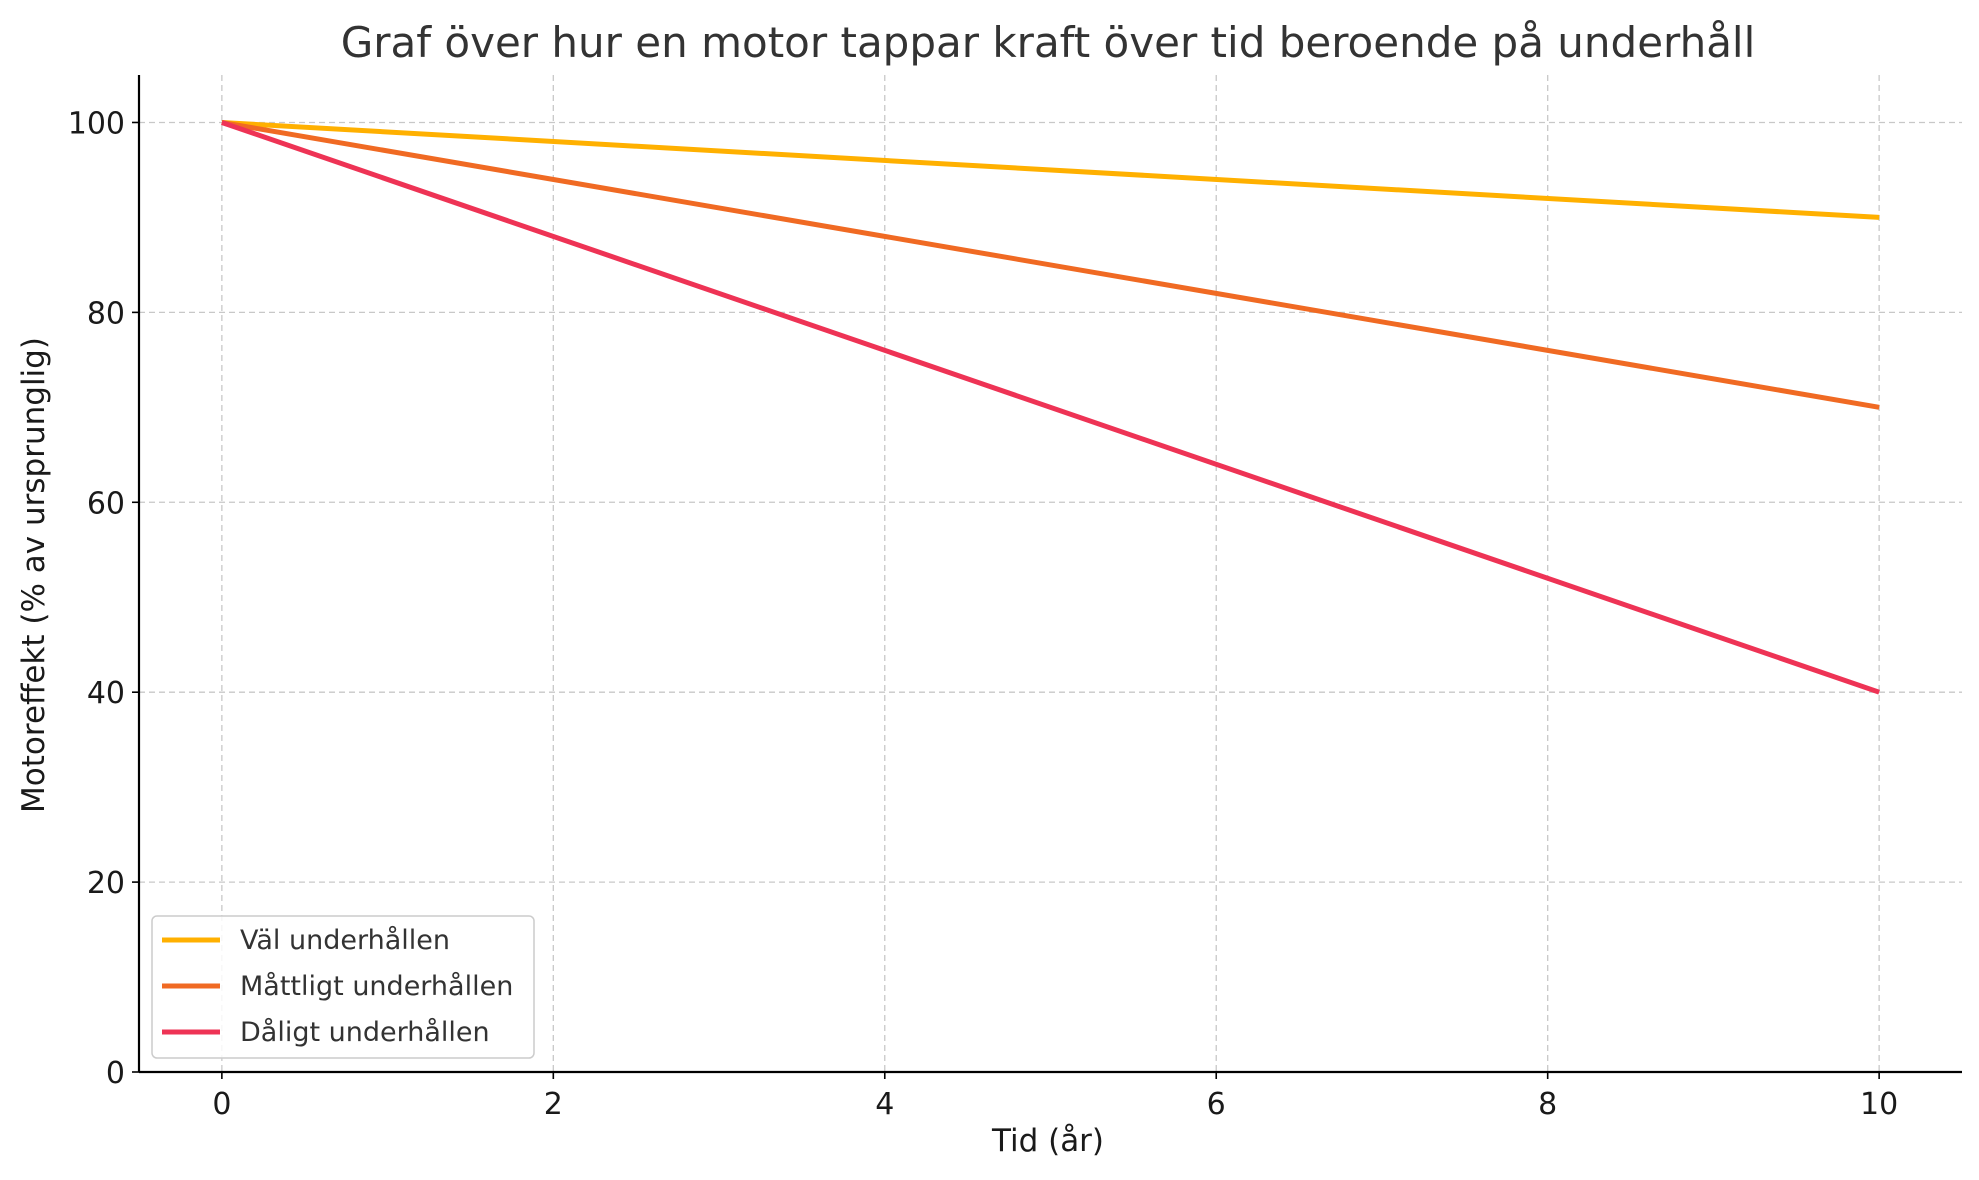  What do you see at coordinates (345, 940) in the screenshot?
I see `legend-label: Väl underhållen` at bounding box center [345, 940].